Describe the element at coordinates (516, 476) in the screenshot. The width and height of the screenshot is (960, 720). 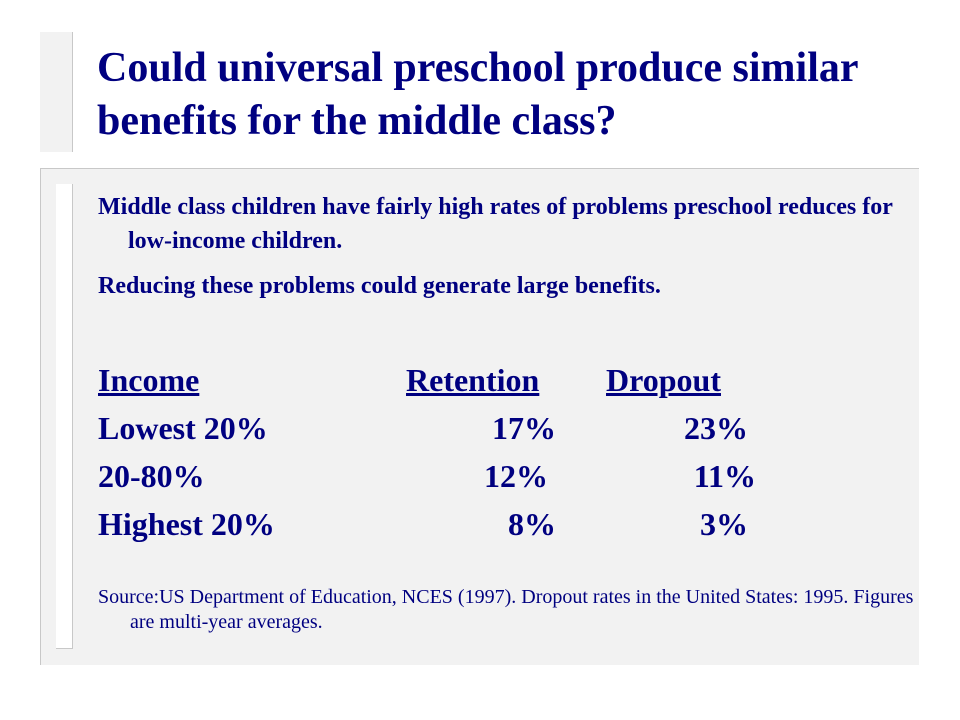
I see `retention-value: 12%` at that location.